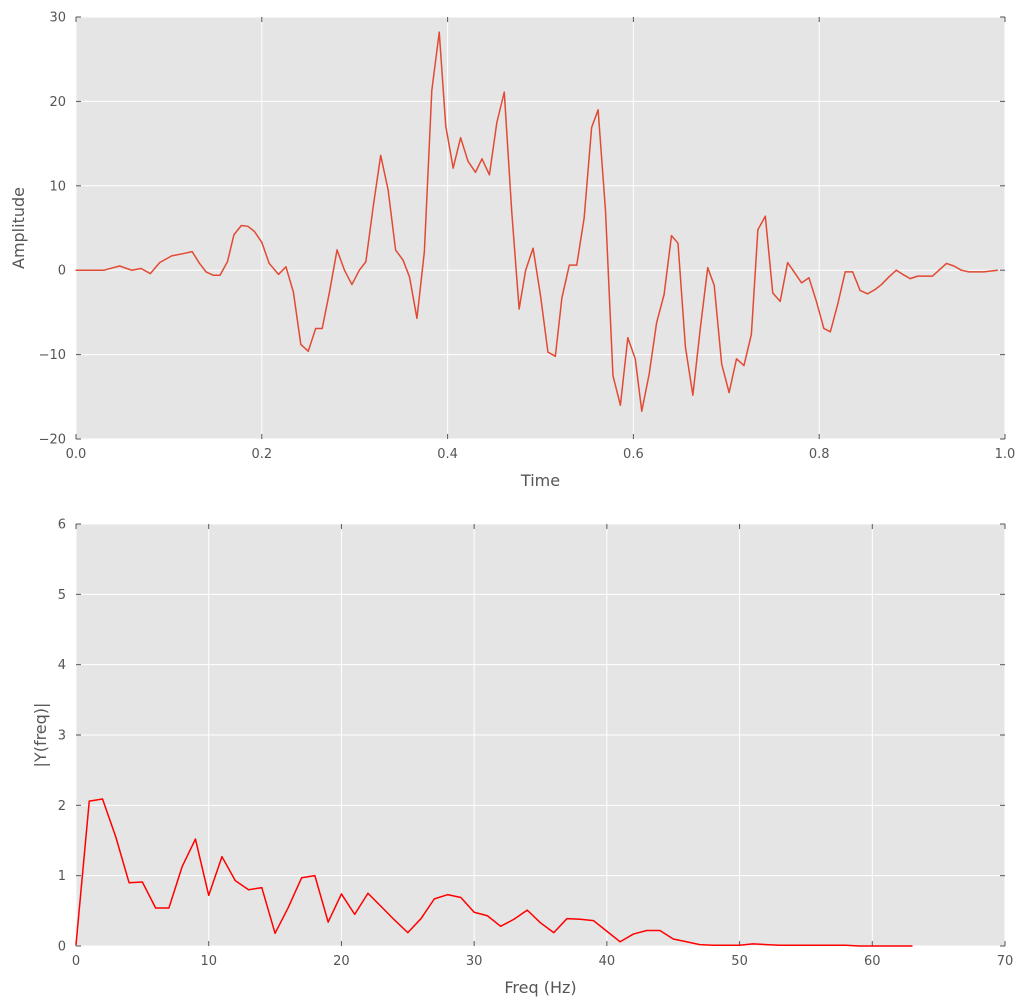  What do you see at coordinates (1005, 961) in the screenshot?
I see `x-tick-label: 70` at bounding box center [1005, 961].